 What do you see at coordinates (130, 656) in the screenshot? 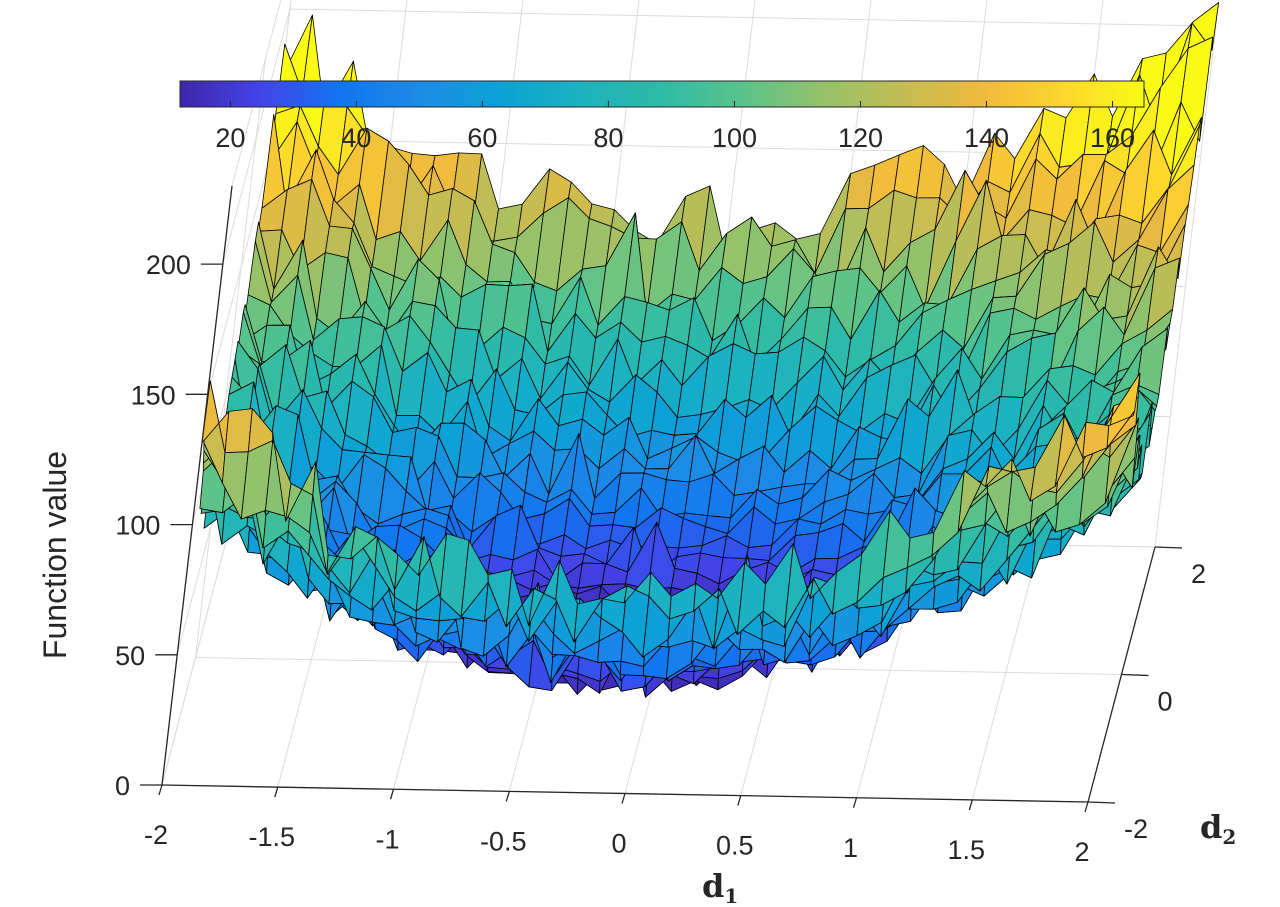
I see `z-tick-label: 50` at bounding box center [130, 656].